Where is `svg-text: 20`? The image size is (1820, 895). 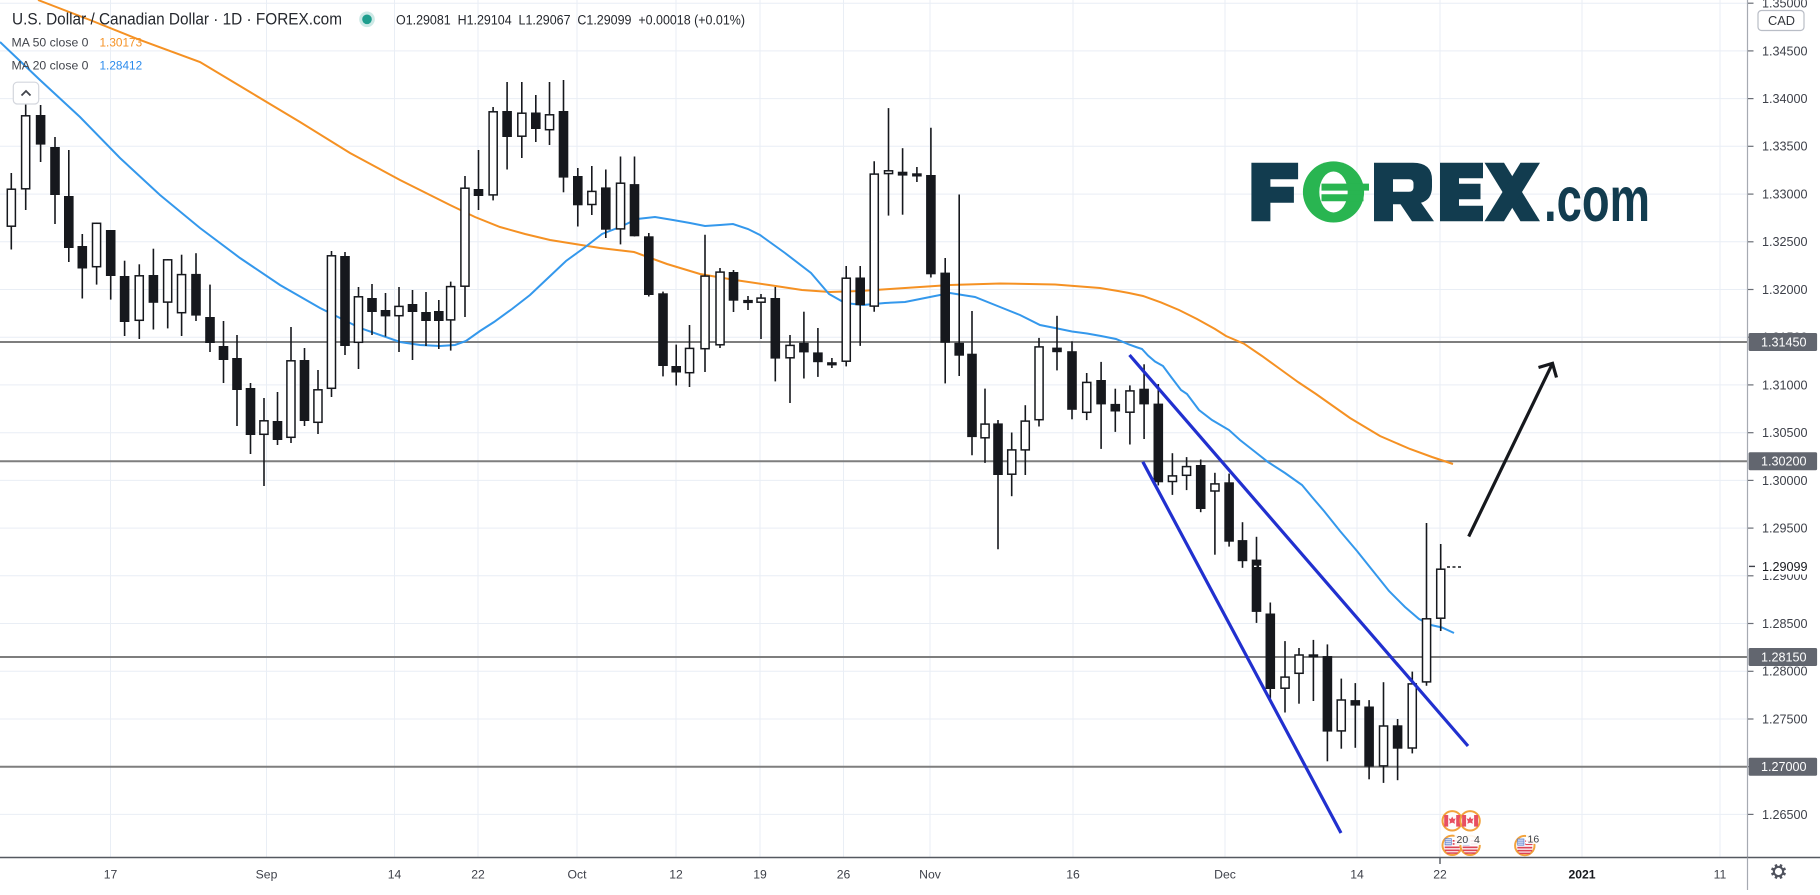 svg-text: 20 is located at coordinates (1463, 840).